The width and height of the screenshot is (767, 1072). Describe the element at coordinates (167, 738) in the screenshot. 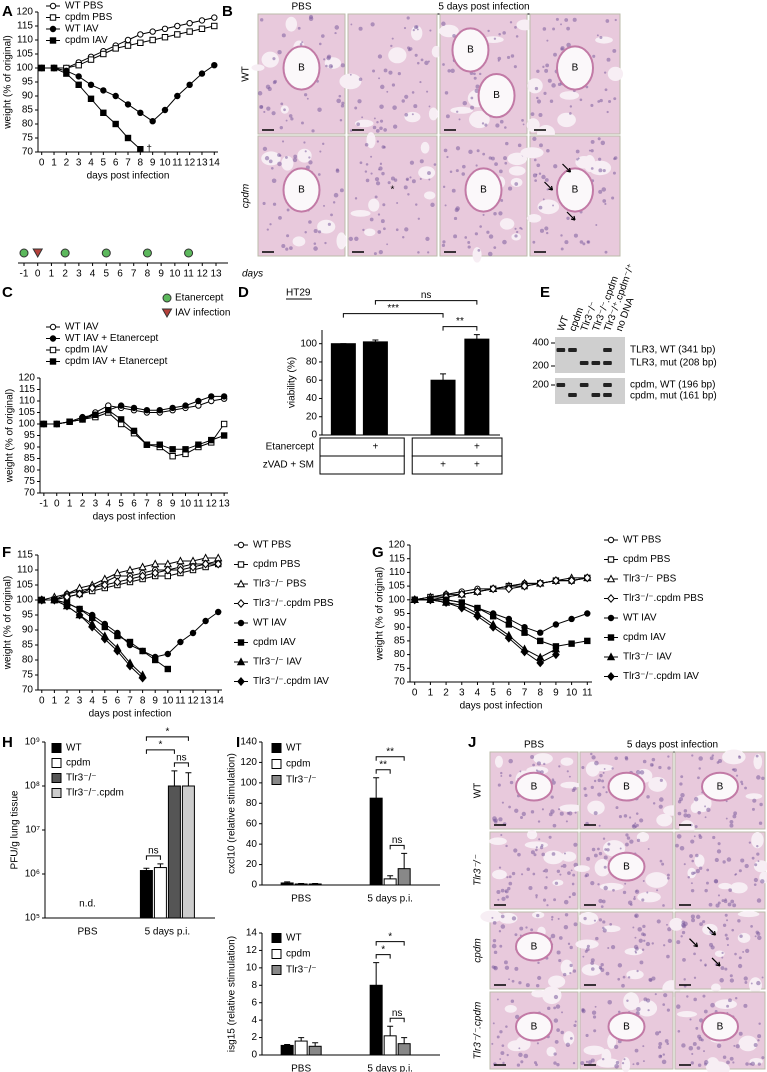

I see `significance-bracket` at that location.